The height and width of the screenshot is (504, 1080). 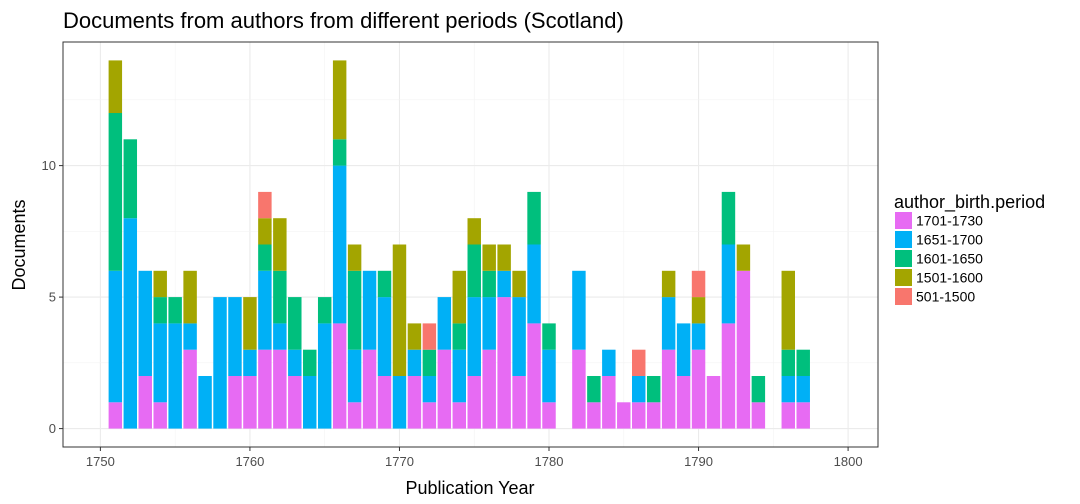 I want to click on legend-title: author_birth.period, so click(x=969, y=202).